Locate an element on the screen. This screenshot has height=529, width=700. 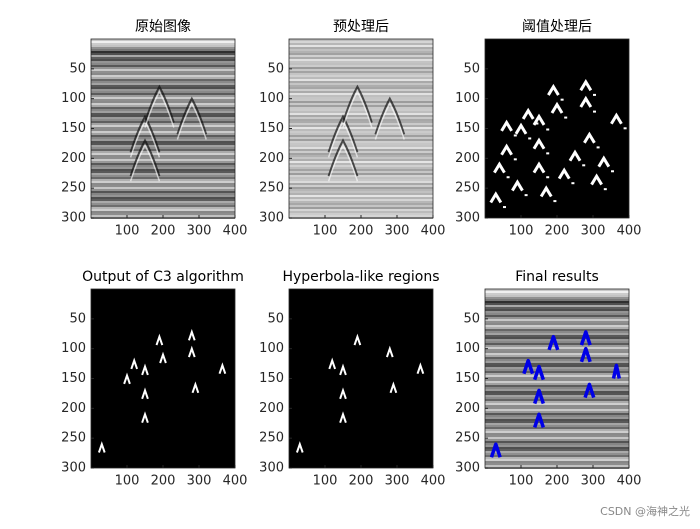
x-tick-label: 200 is located at coordinates (361, 231).